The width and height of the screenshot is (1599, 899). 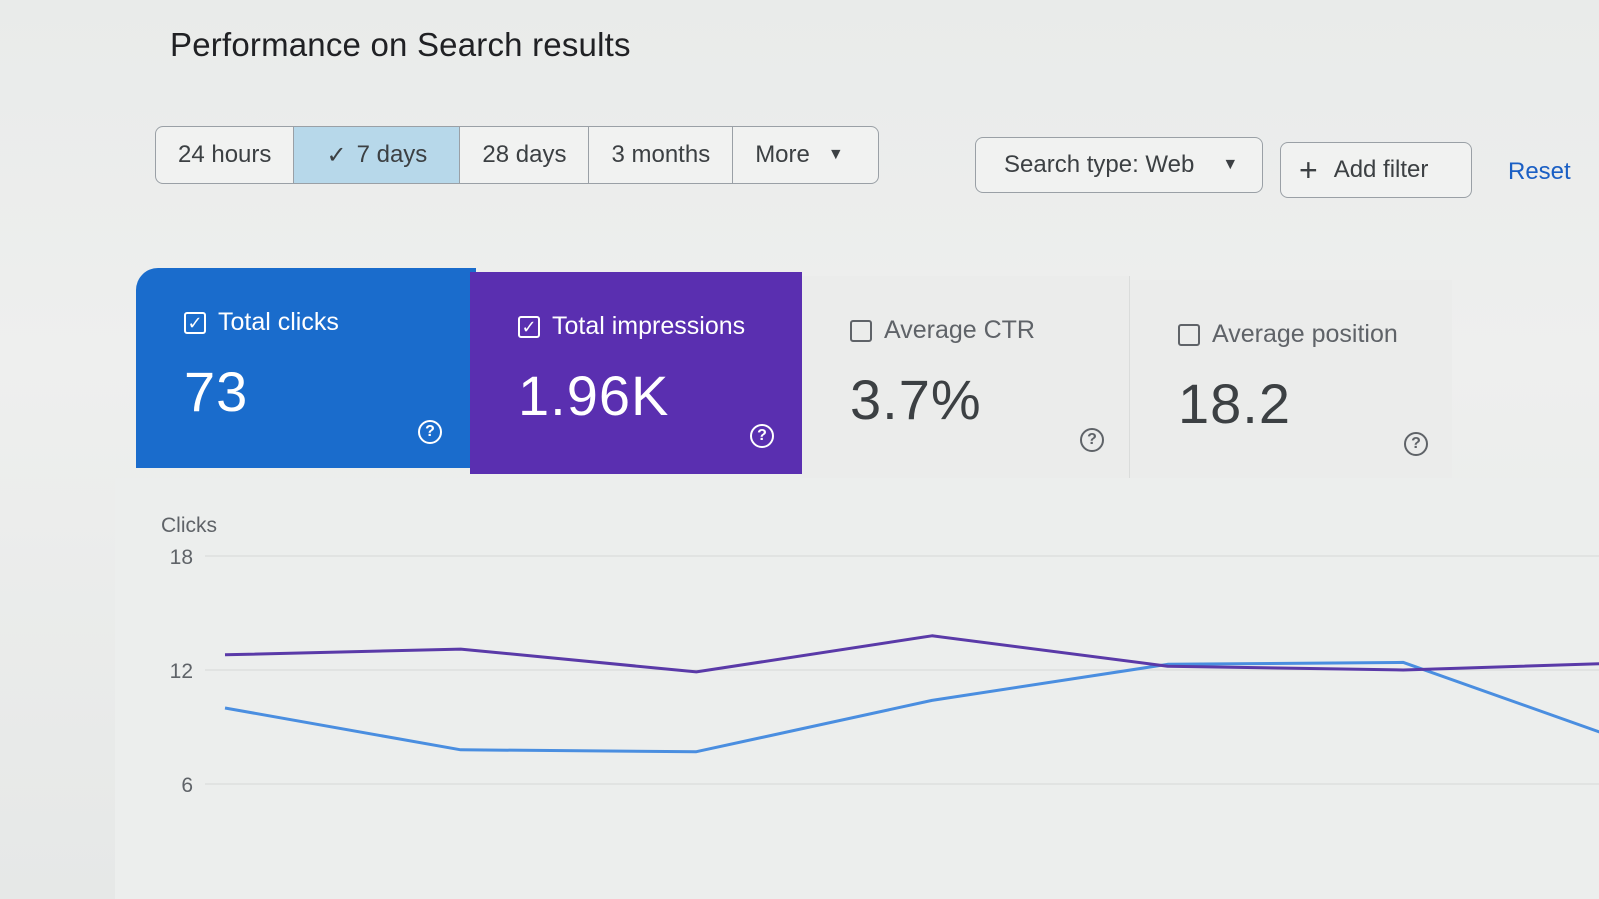 I want to click on range-label: 28 days, so click(x=524, y=154).